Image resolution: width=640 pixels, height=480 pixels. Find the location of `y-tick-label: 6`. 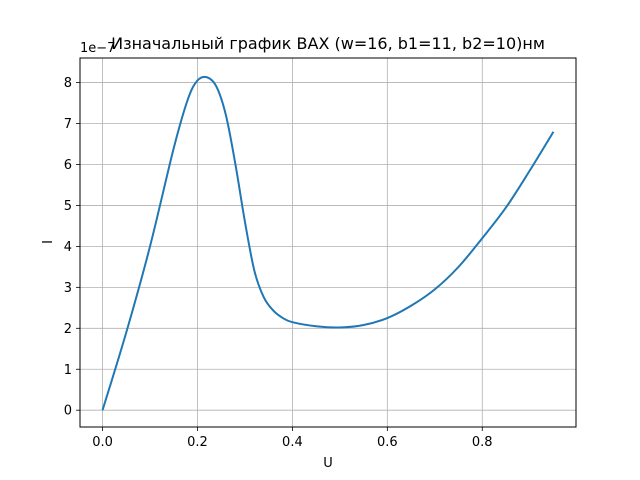

y-tick-label: 6 is located at coordinates (68, 165).